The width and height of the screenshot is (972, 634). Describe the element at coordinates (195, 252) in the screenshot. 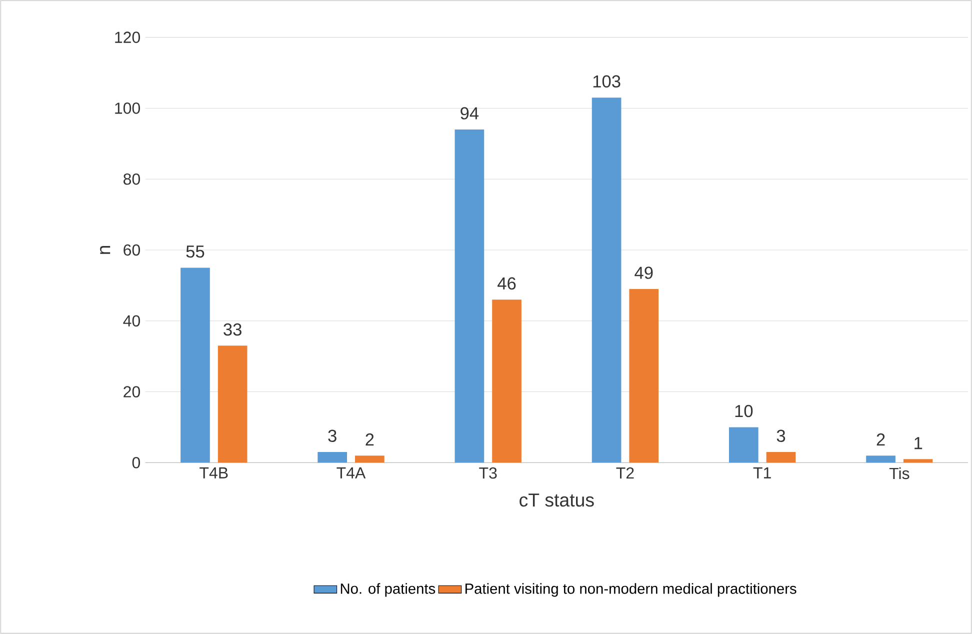

I see `data-label: 55` at that location.